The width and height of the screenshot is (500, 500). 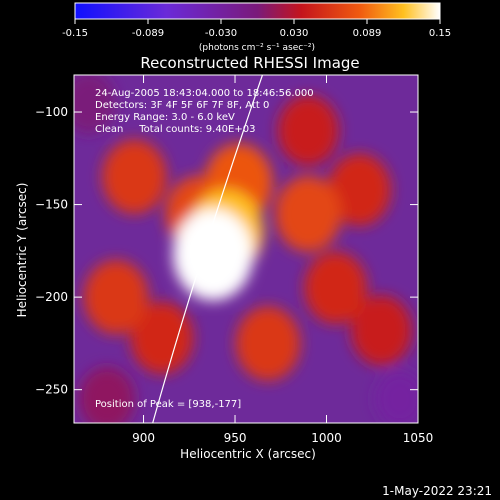 I want to click on annotation-energy-range: Energy Range: 3.0 - 6.0 keV, so click(x=165, y=117).